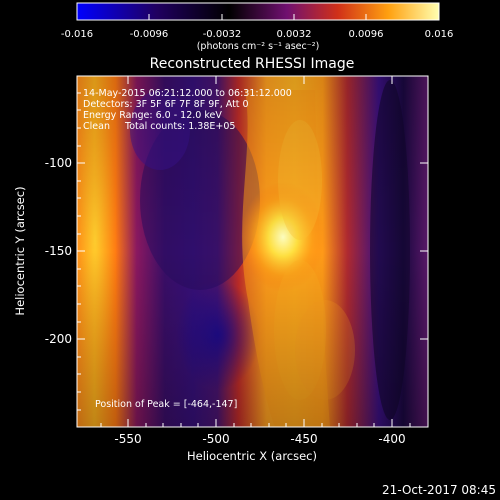 This screenshot has height=500, width=500. What do you see at coordinates (258, 11) in the screenshot?
I see `colorbar-gradient` at bounding box center [258, 11].